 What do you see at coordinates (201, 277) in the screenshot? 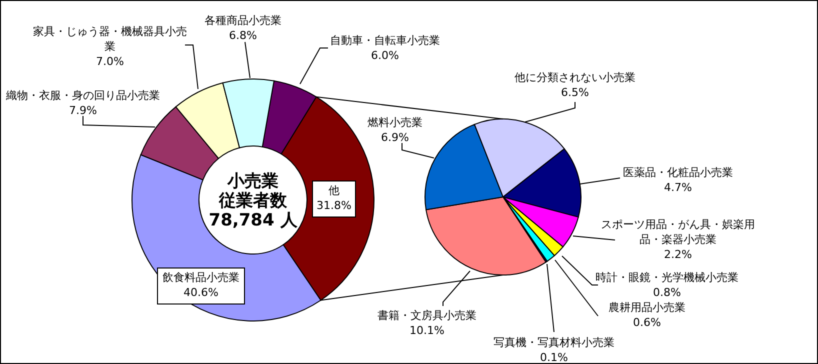
I see `slice-label: 飲食料品小売業` at bounding box center [201, 277].